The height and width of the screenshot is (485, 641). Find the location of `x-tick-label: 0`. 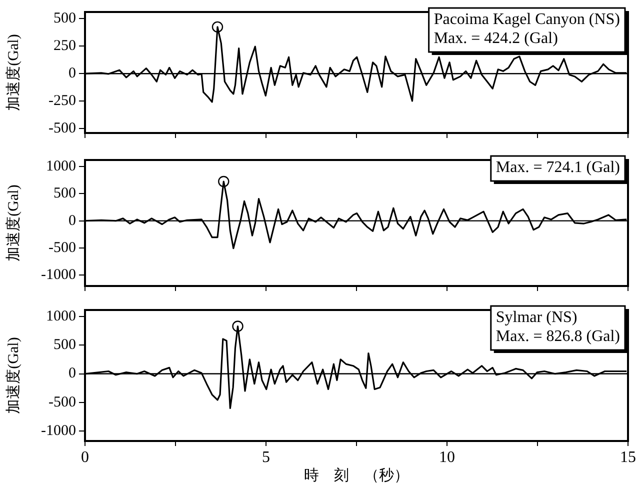

x-tick-label: 0 is located at coordinates (85, 457).